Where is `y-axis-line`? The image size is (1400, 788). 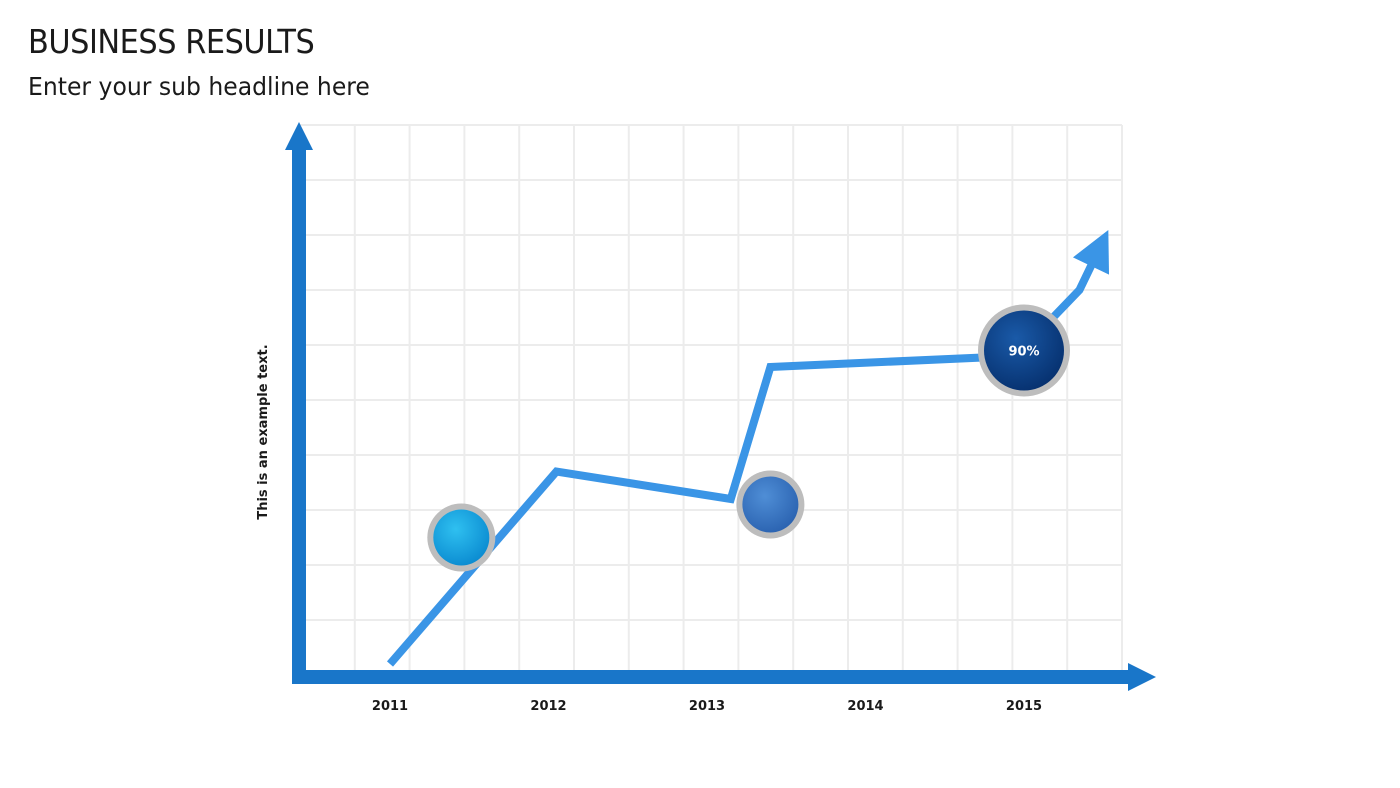 y-axis-line is located at coordinates (299, 416).